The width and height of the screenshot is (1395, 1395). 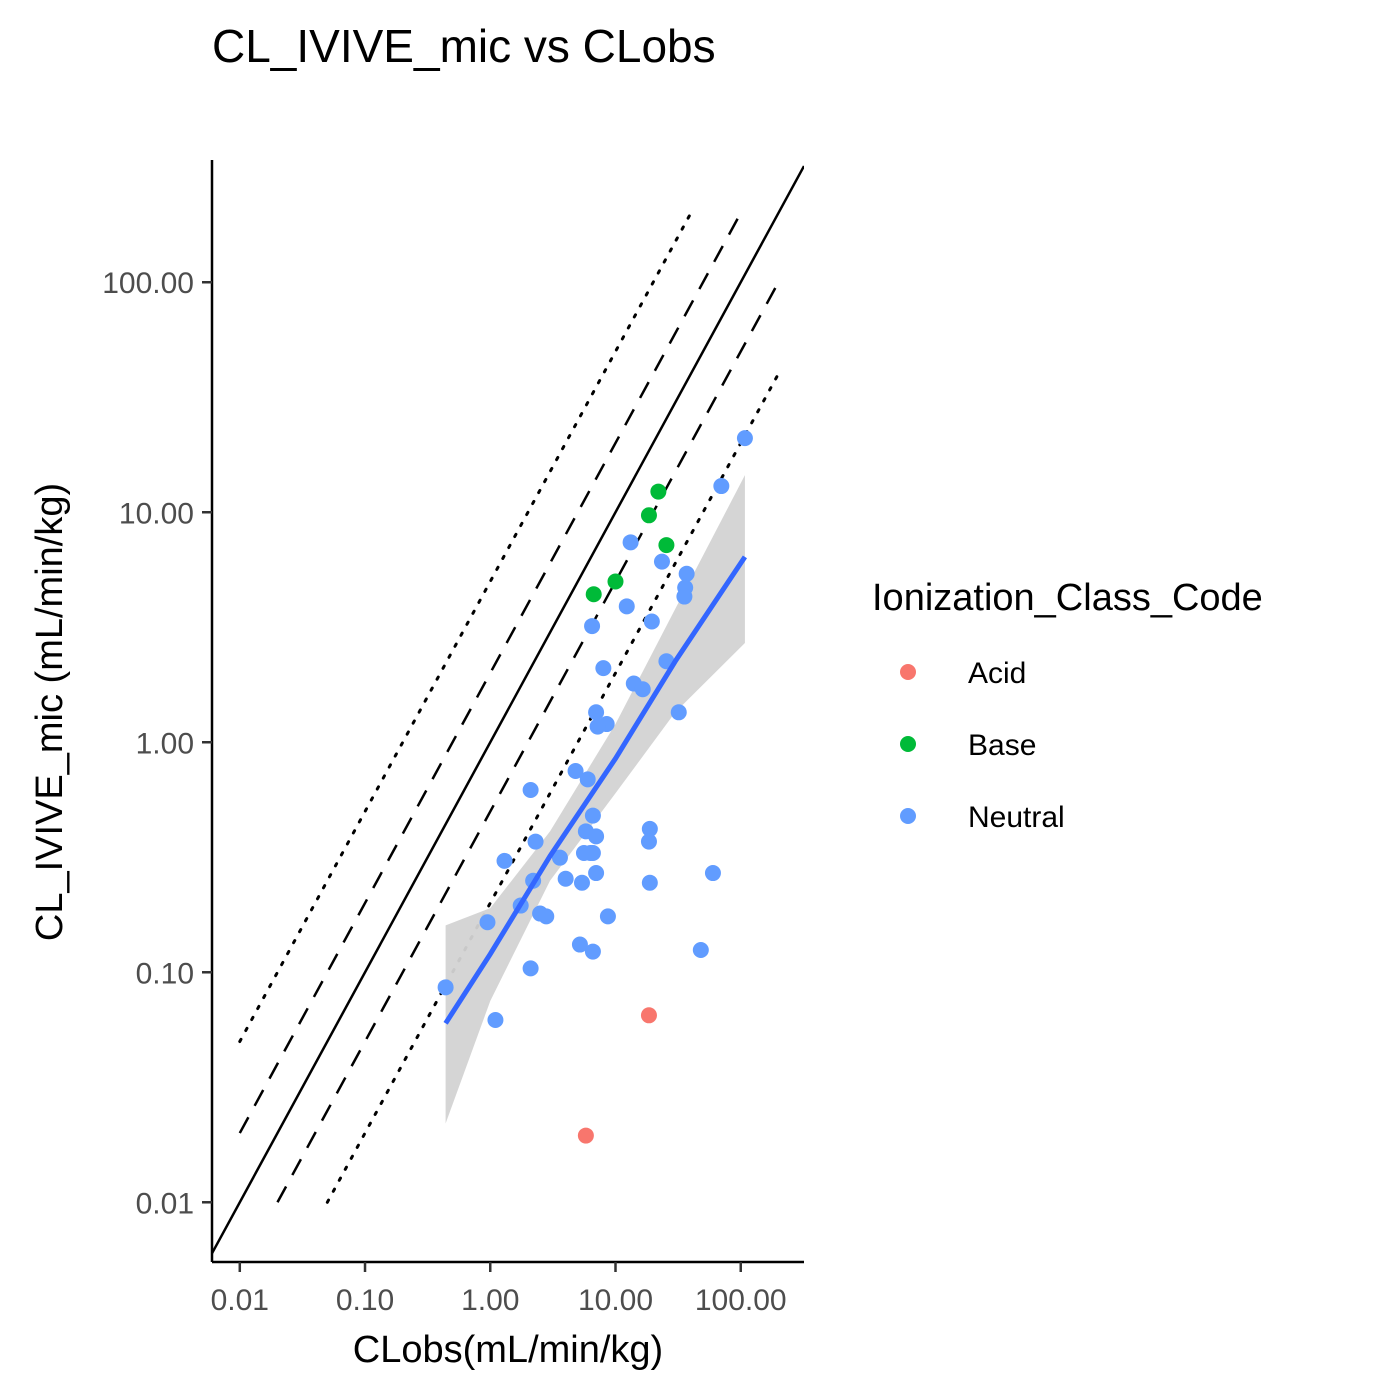 What do you see at coordinates (1067, 705) in the screenshot?
I see `legend: Ionization_Class_Code Acid Base Neutral` at bounding box center [1067, 705].